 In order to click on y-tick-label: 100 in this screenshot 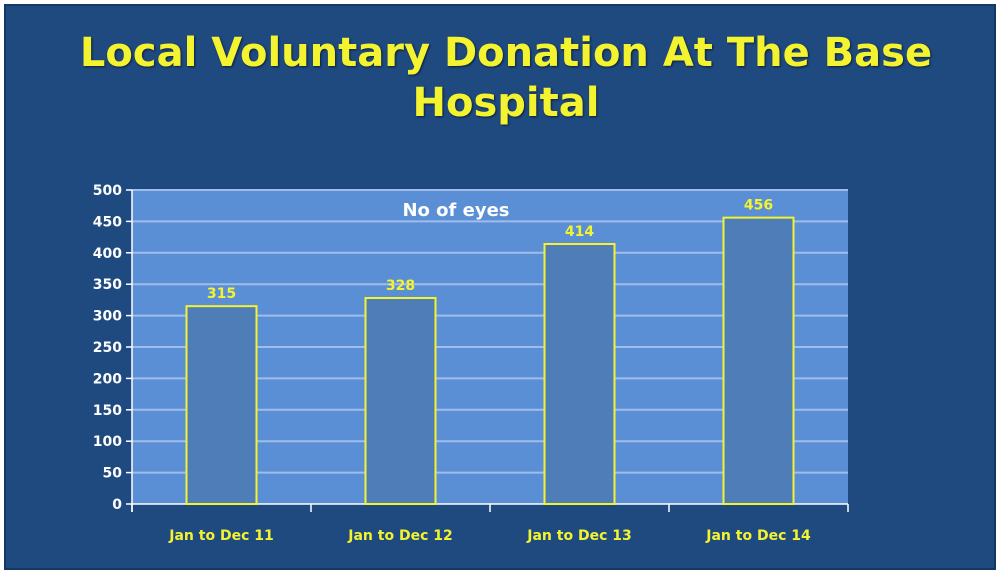, I will do `click(107, 442)`.